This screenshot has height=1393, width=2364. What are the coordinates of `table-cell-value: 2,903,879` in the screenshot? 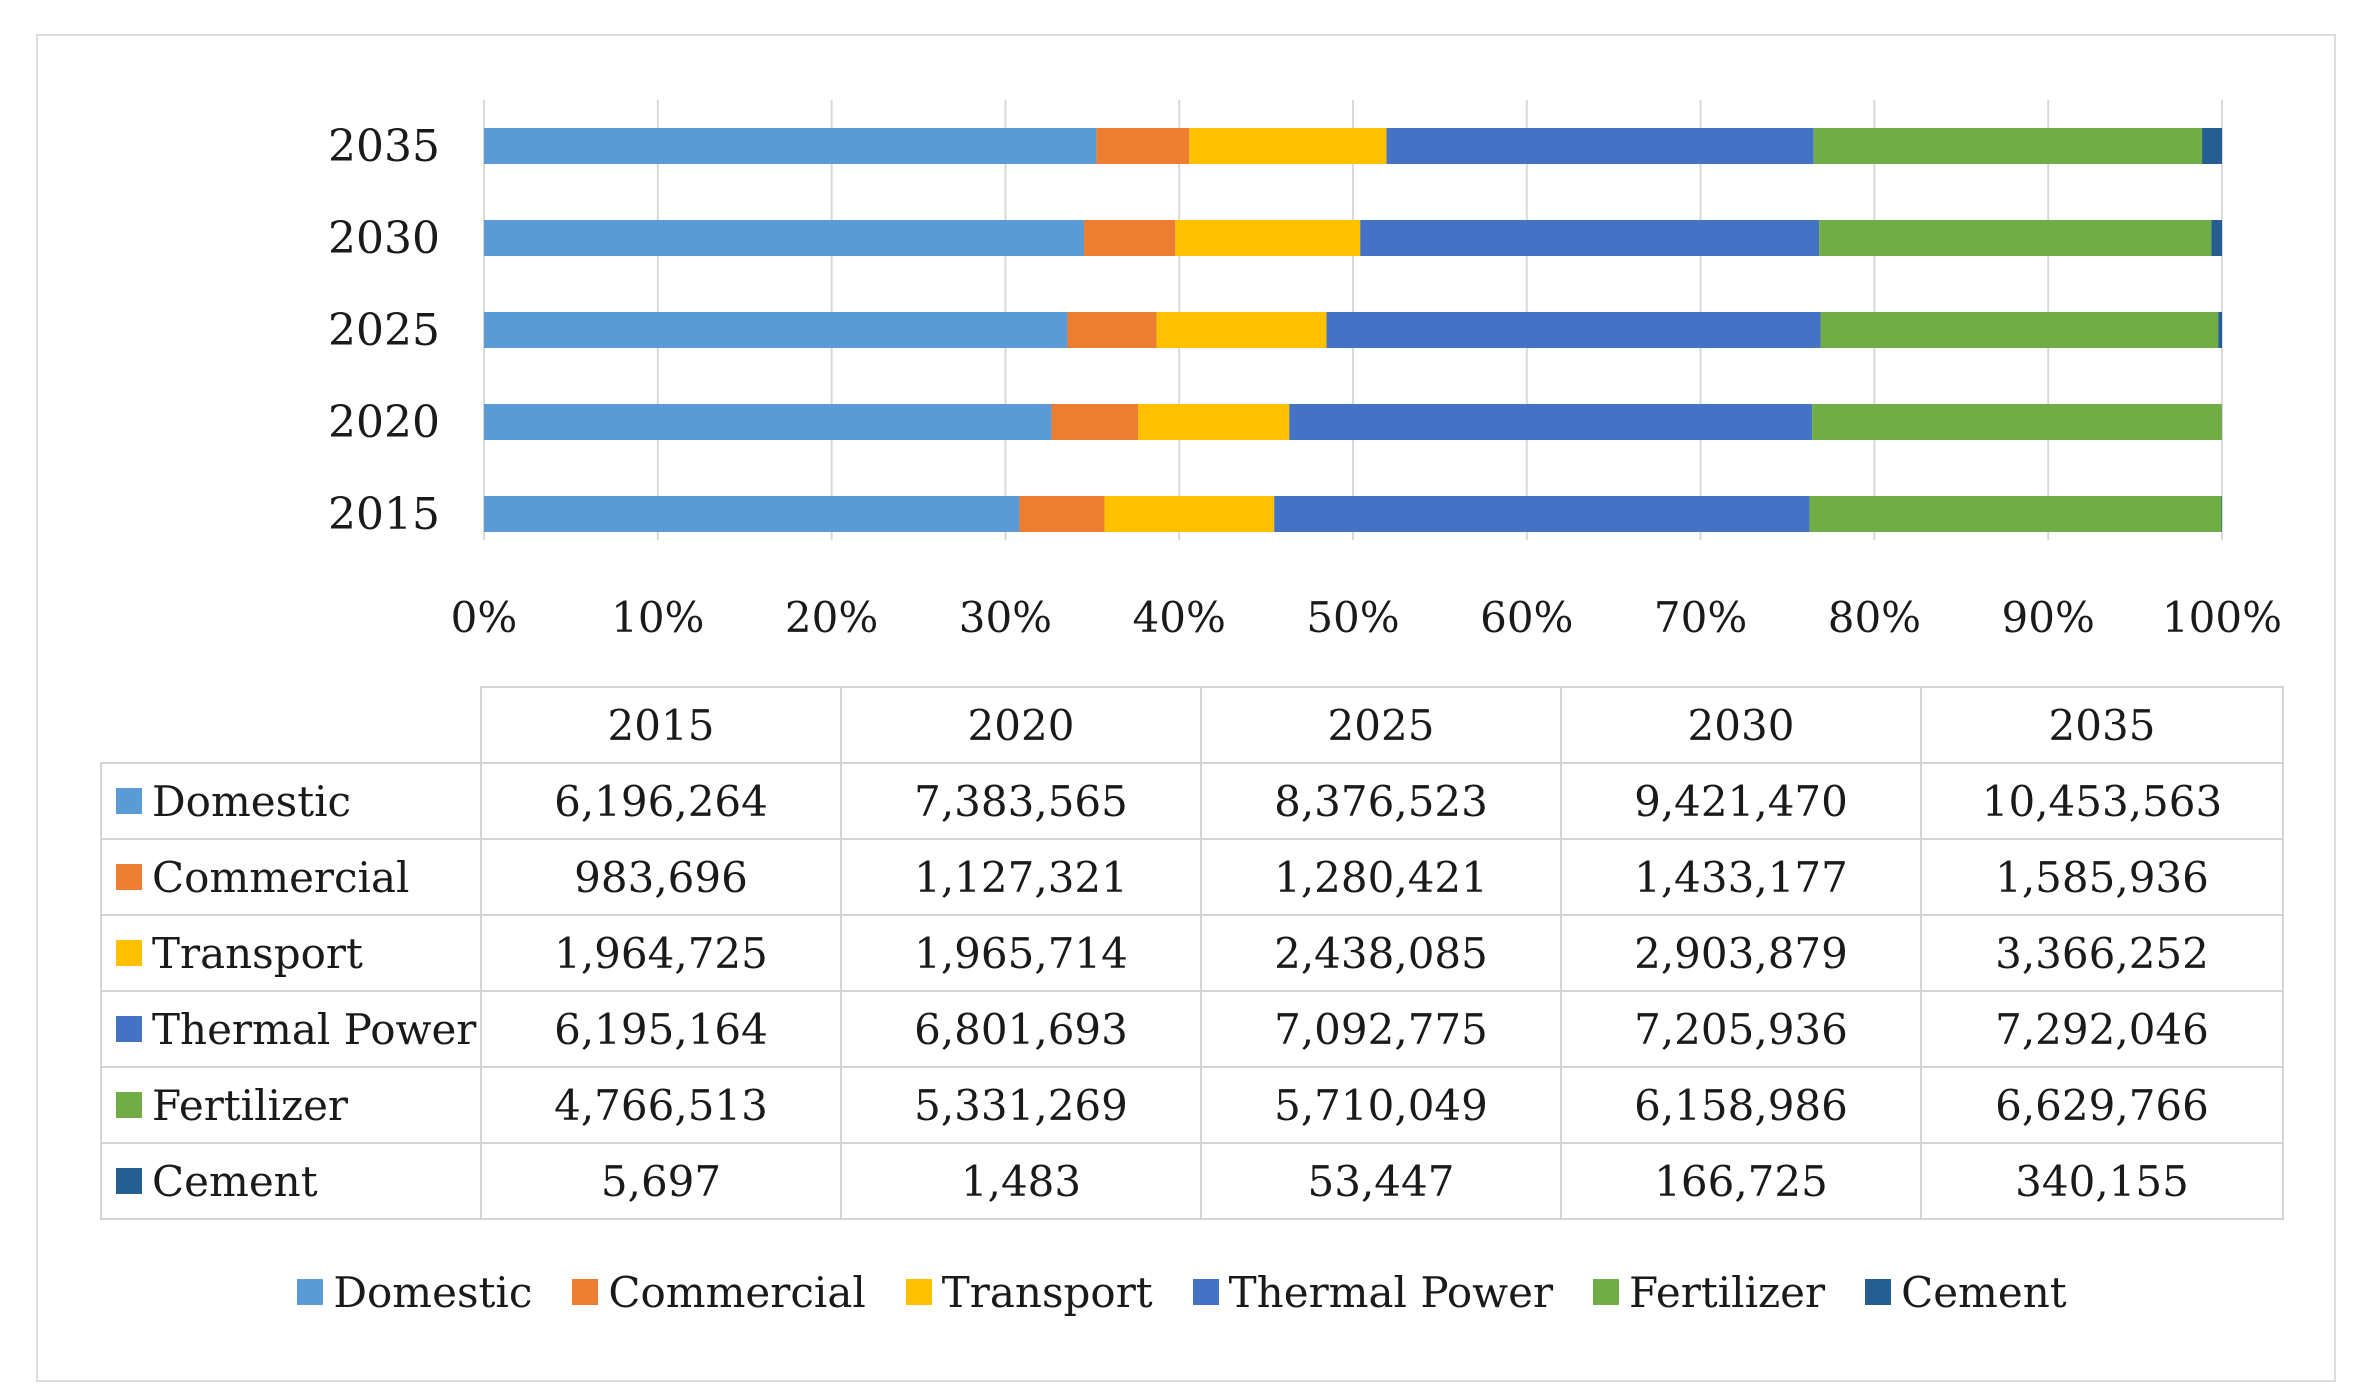 It's located at (1741, 953).